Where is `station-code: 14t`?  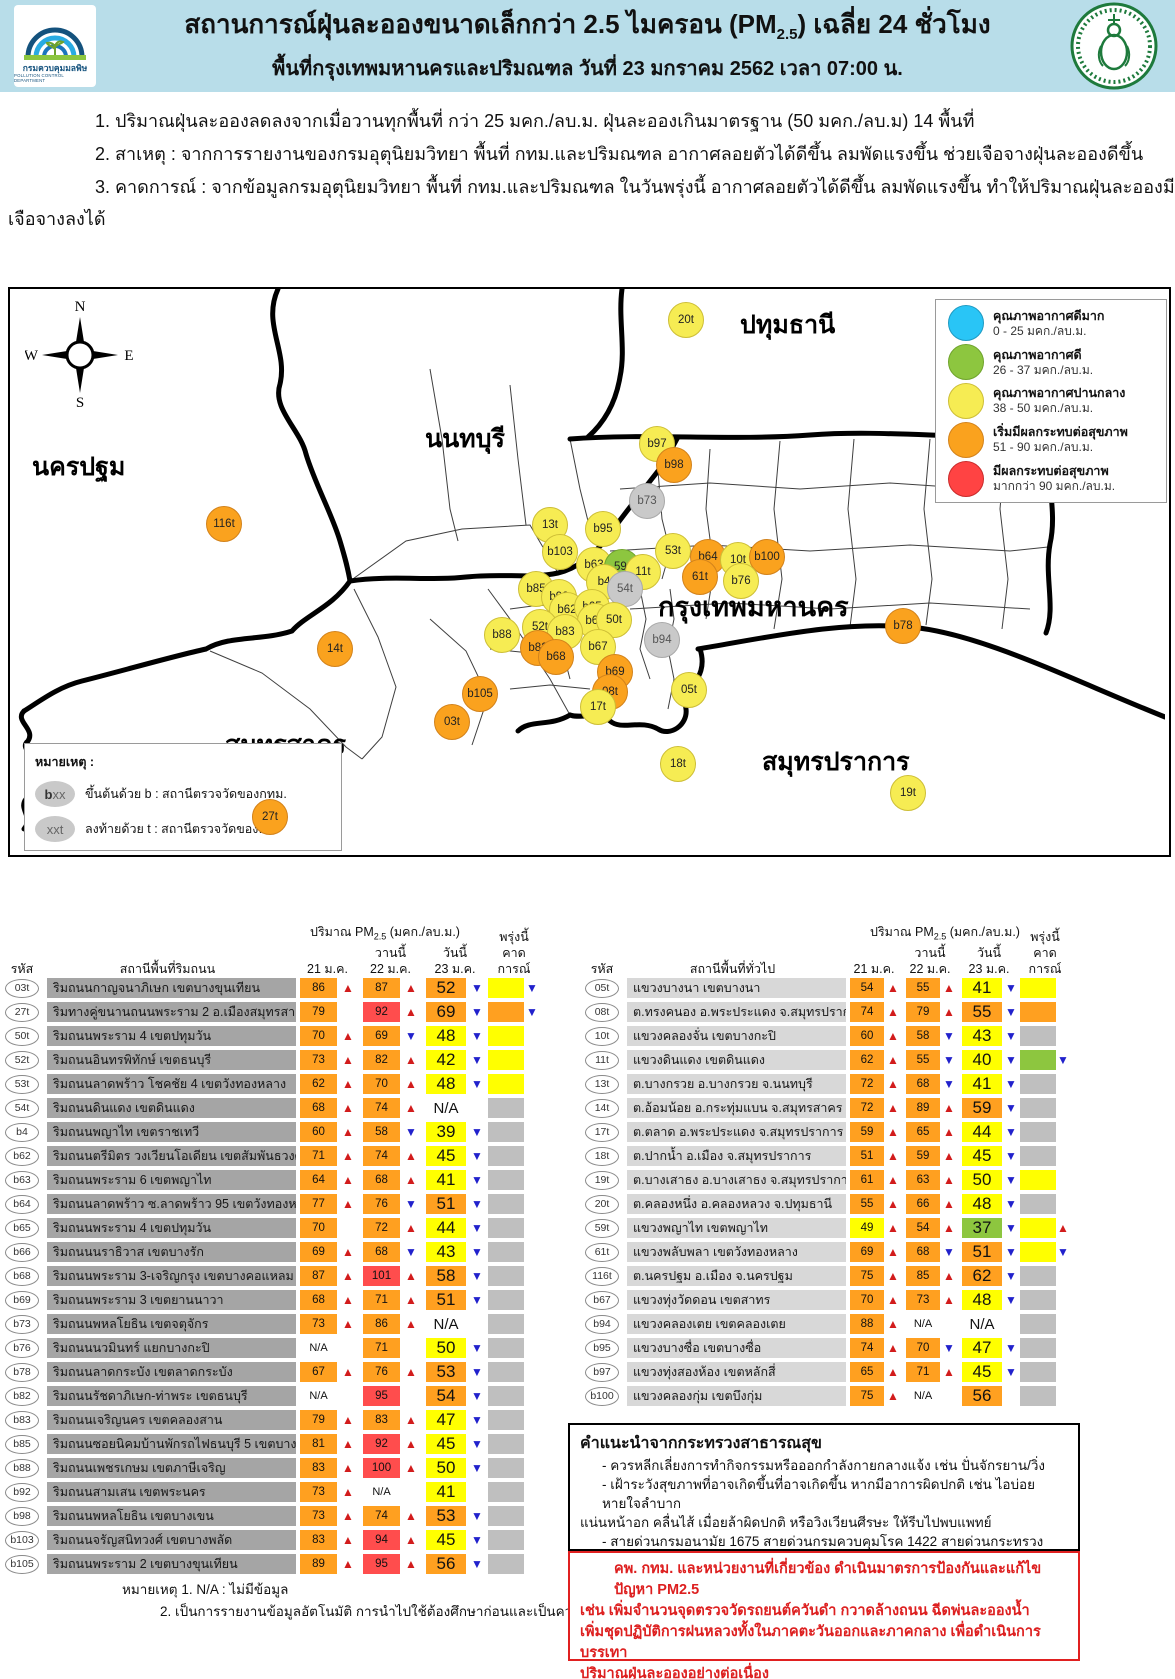
station-code: 14t is located at coordinates (602, 1108).